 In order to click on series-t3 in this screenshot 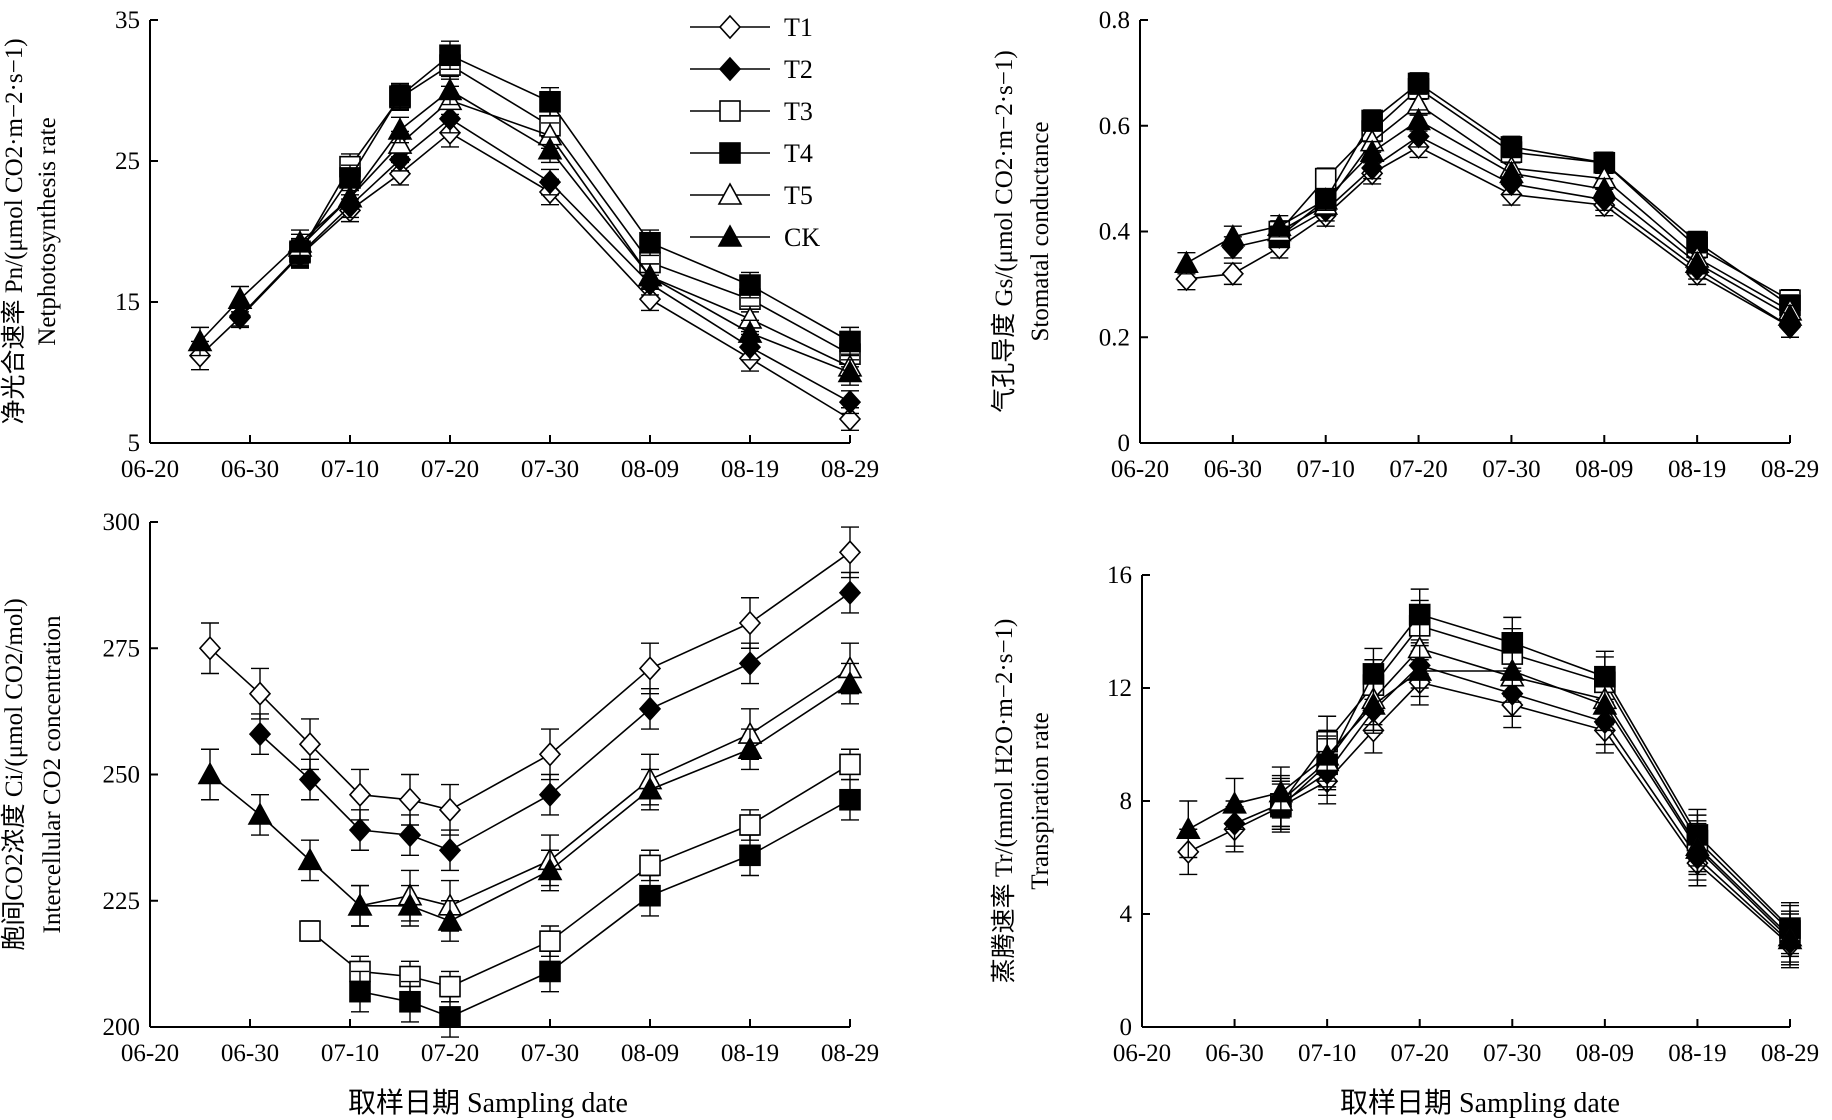, I will do `click(1535, 778)`.